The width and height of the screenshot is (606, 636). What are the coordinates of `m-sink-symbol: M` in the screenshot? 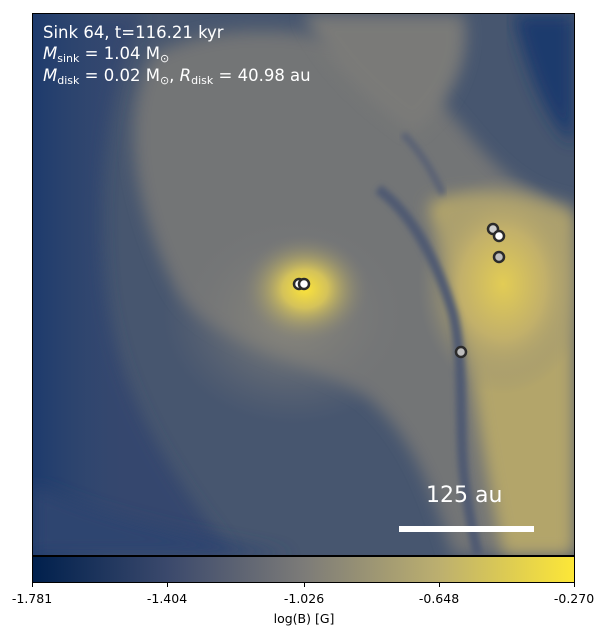 It's located at (50, 53).